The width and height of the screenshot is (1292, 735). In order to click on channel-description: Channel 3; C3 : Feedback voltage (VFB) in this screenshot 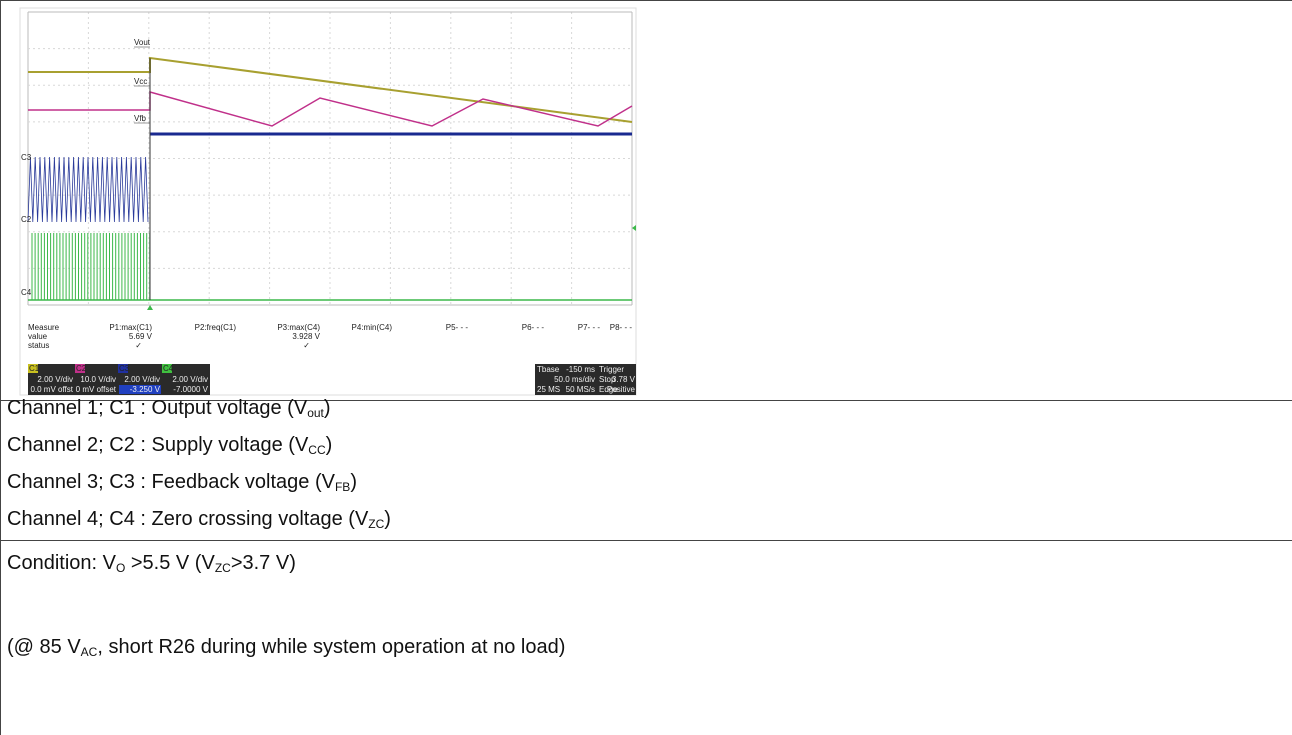, I will do `click(182, 482)`.